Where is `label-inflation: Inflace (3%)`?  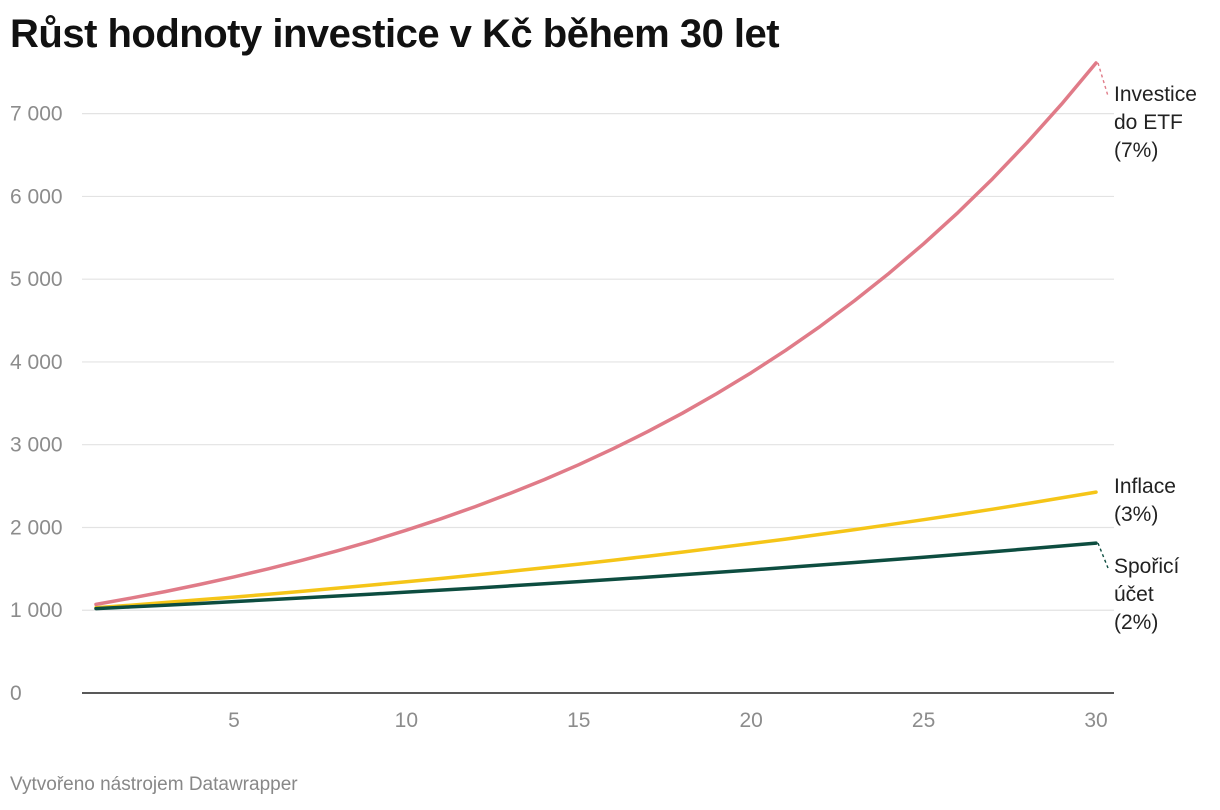 label-inflation: Inflace (3%) is located at coordinates (1145, 500).